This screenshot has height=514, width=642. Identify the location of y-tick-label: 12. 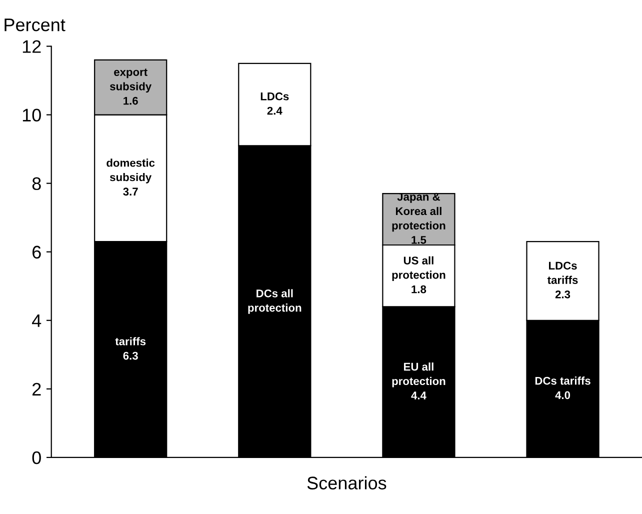
(31, 46).